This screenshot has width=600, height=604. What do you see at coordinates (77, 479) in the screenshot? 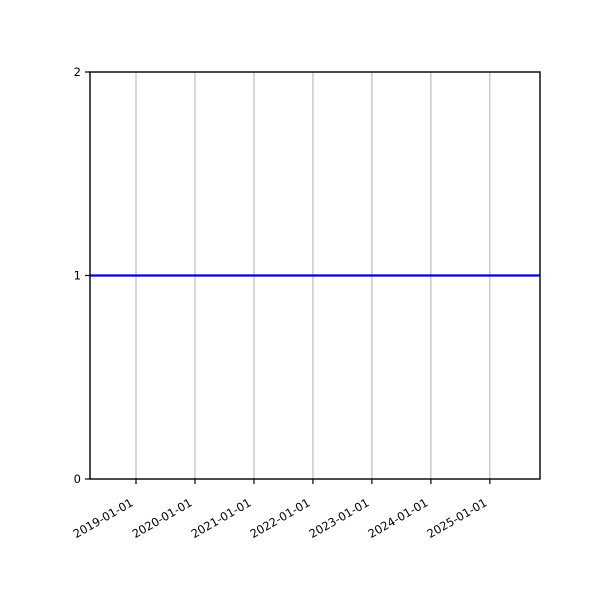
I see `y-tick-label: 0` at bounding box center [77, 479].